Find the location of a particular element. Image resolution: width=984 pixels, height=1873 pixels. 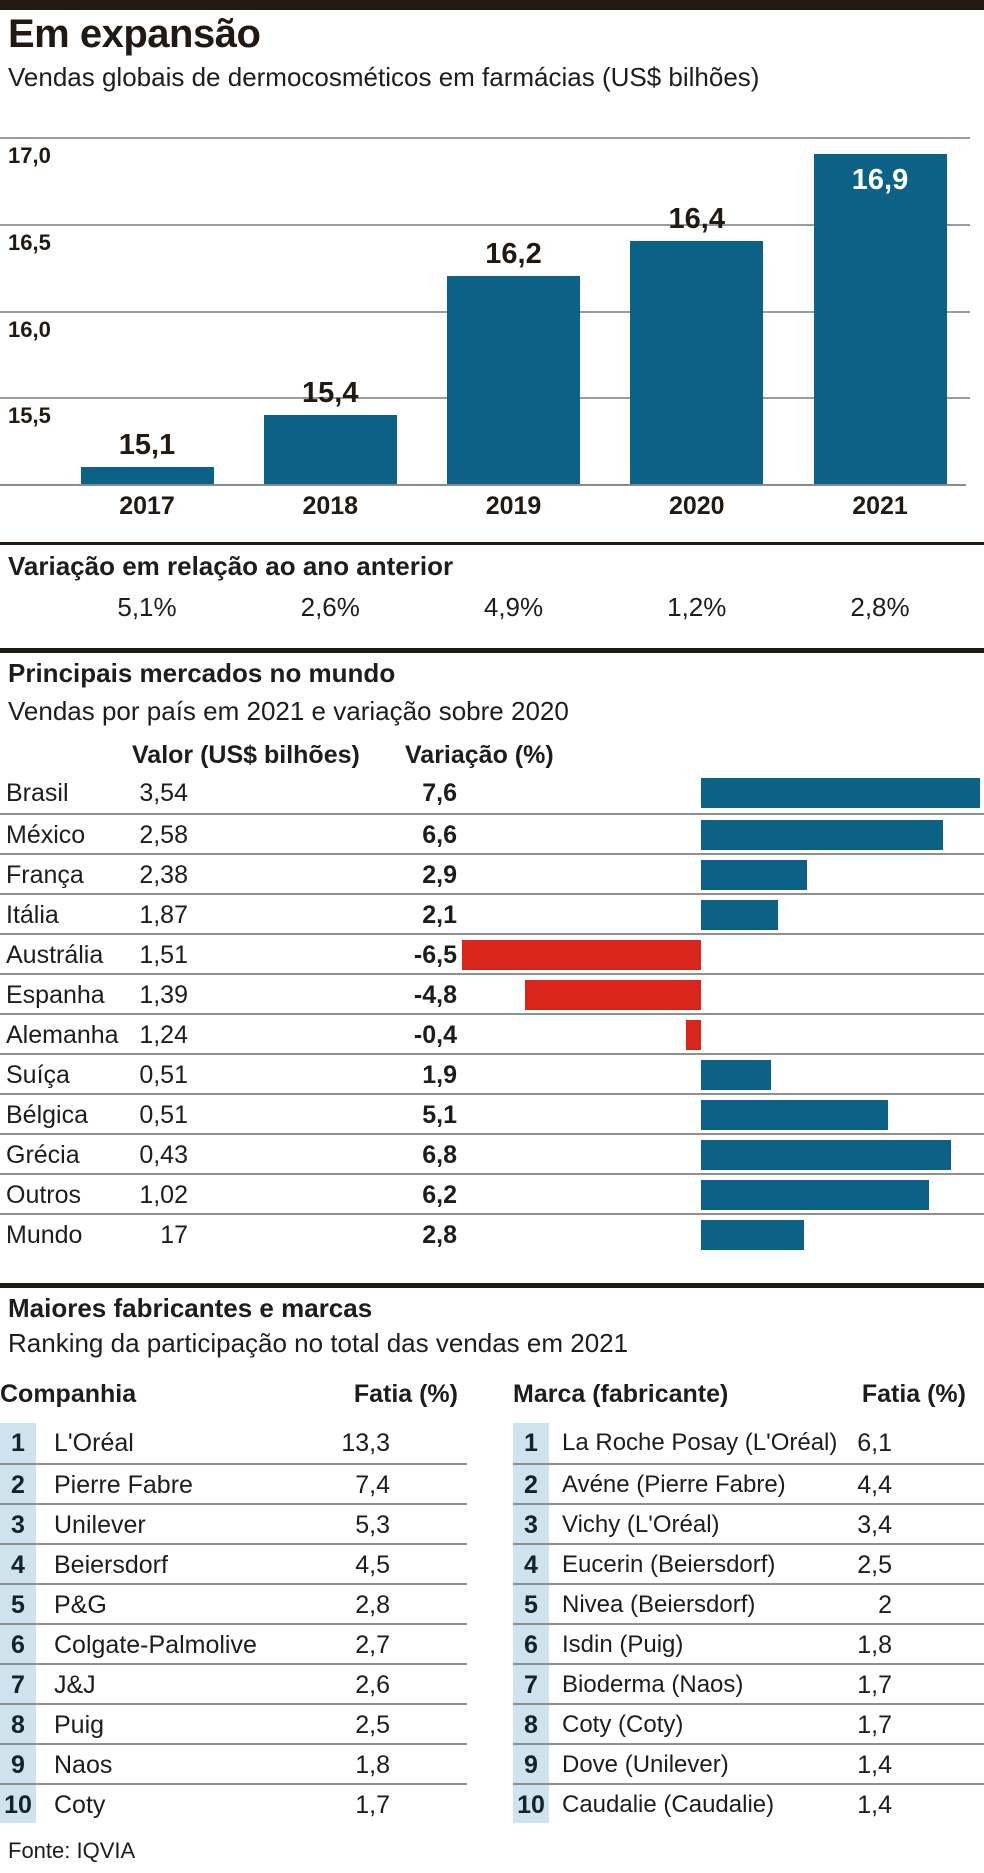

x-axis-category-label: 2021 is located at coordinates (880, 506).